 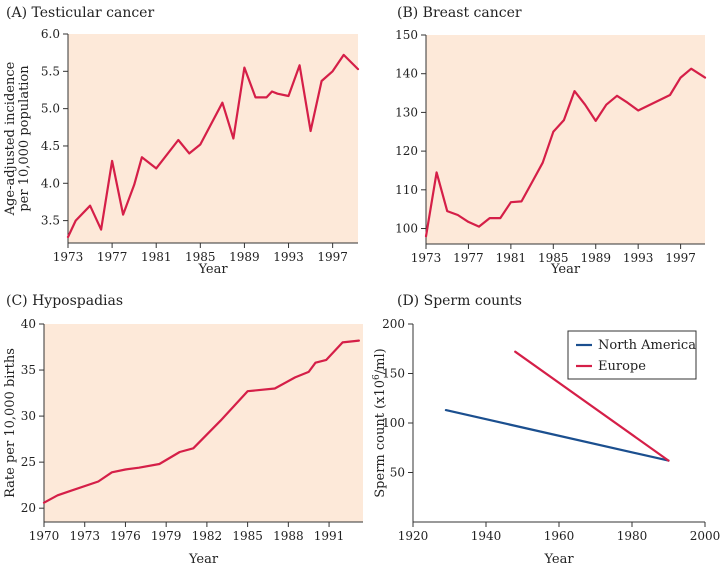 I want to click on x-tick-label: 1979, so click(x=166, y=536).